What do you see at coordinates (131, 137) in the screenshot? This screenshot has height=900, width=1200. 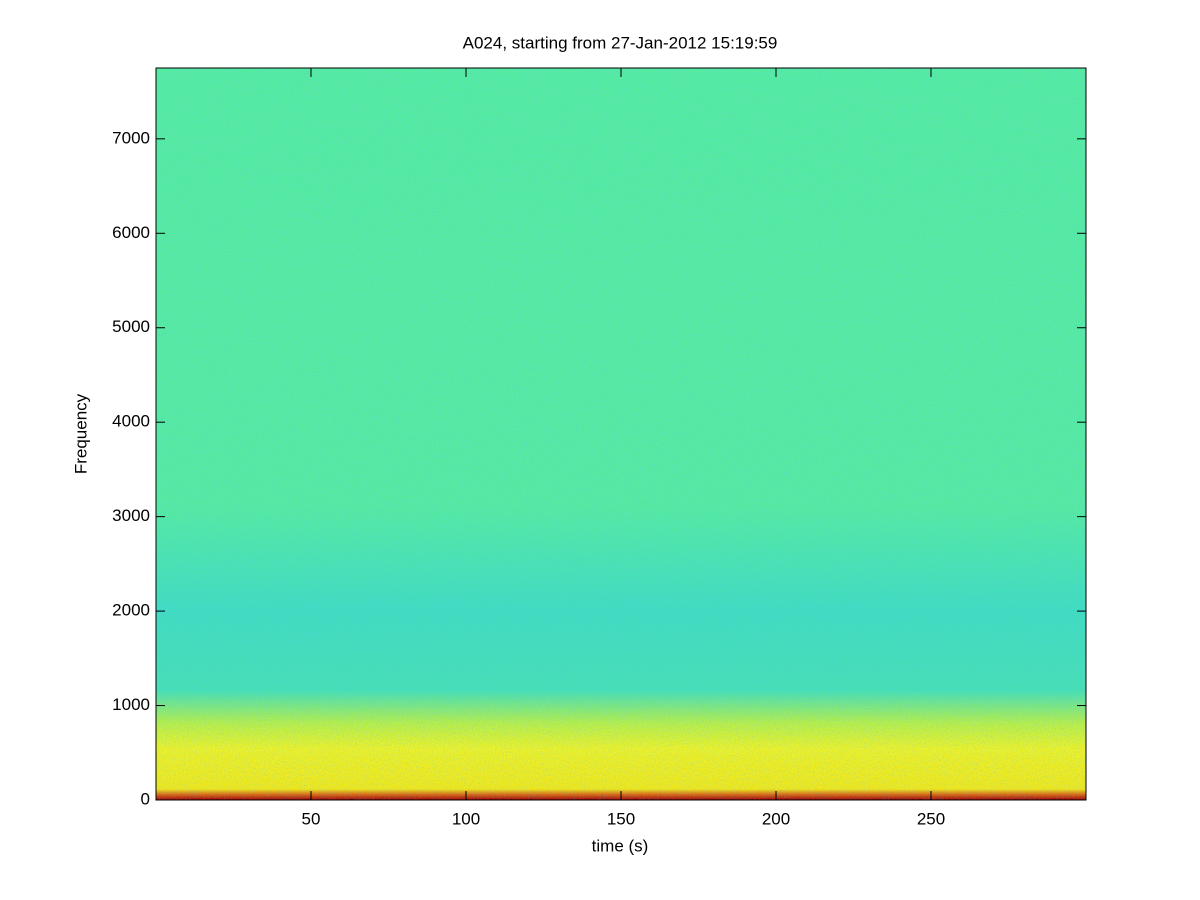 I see `y-tick-label: 7000` at bounding box center [131, 137].